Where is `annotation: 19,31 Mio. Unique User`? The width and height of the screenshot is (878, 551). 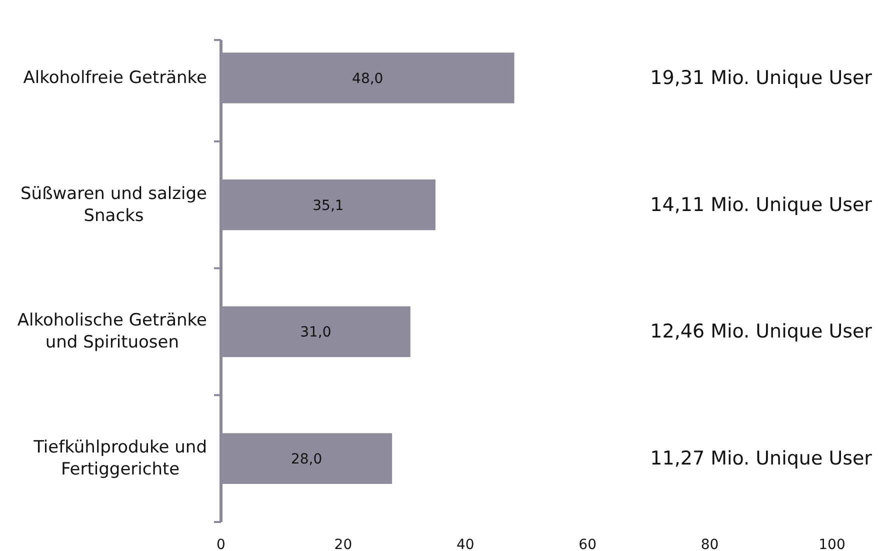
annotation: 19,31 Mio. Unique User is located at coordinates (761, 77).